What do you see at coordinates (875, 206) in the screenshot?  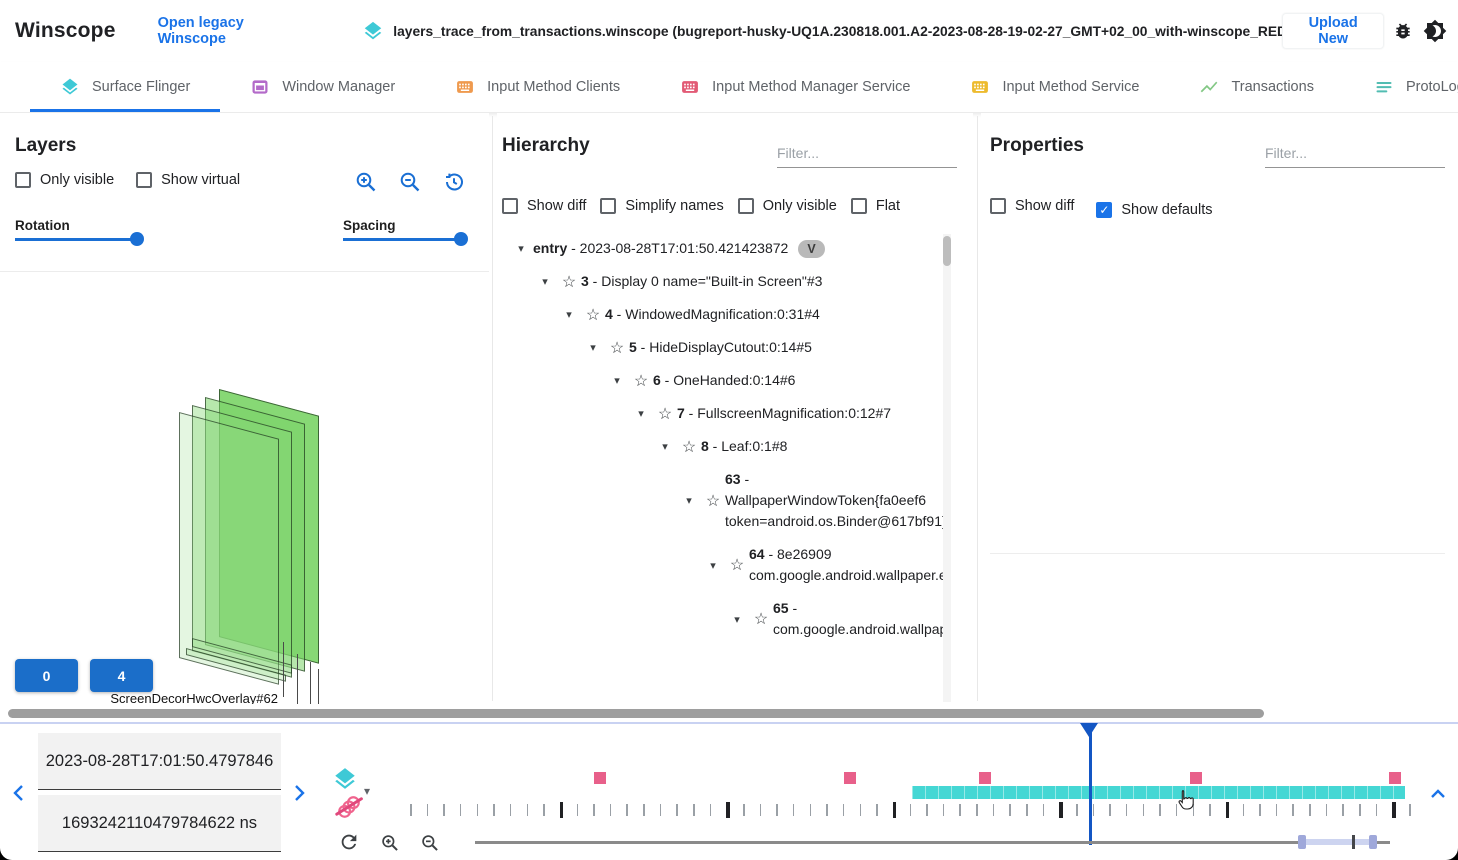 I see `hierarchy-flat-checkbox: Flat` at bounding box center [875, 206].